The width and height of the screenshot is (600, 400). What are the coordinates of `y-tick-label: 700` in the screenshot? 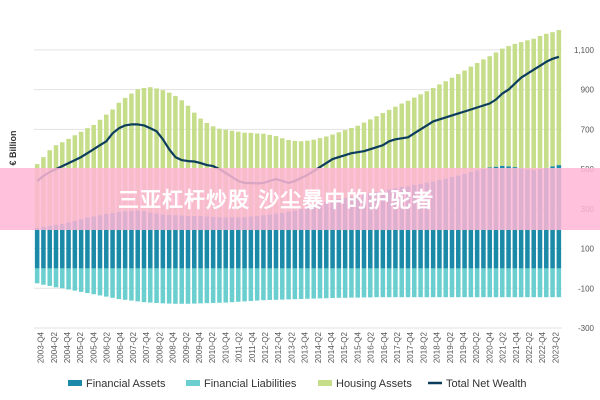 It's located at (588, 129).